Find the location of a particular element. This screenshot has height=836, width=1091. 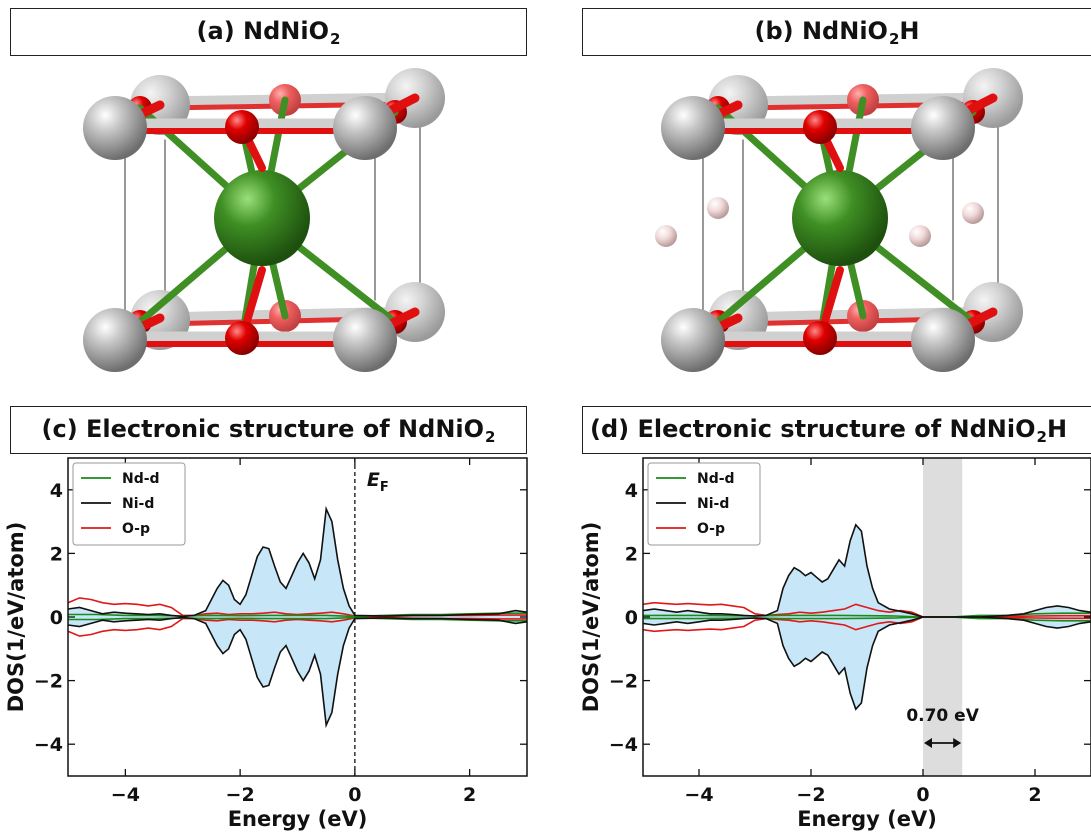

panel-d-title: (d) Electronic structure of NdNiO2H is located at coordinates (836, 430).